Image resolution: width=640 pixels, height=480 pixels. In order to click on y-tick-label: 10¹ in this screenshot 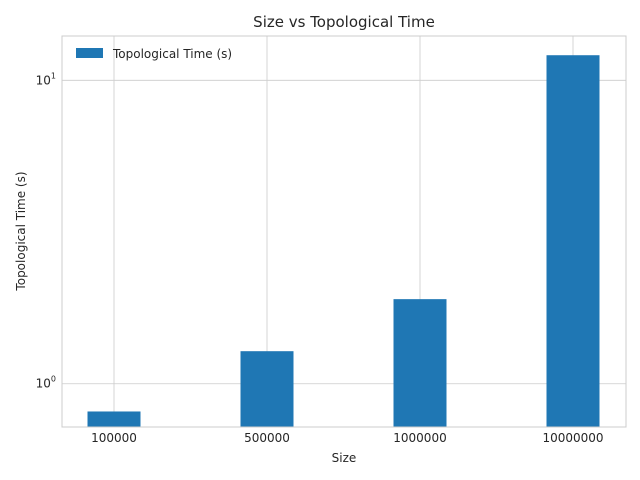, I will do `click(46, 79)`.